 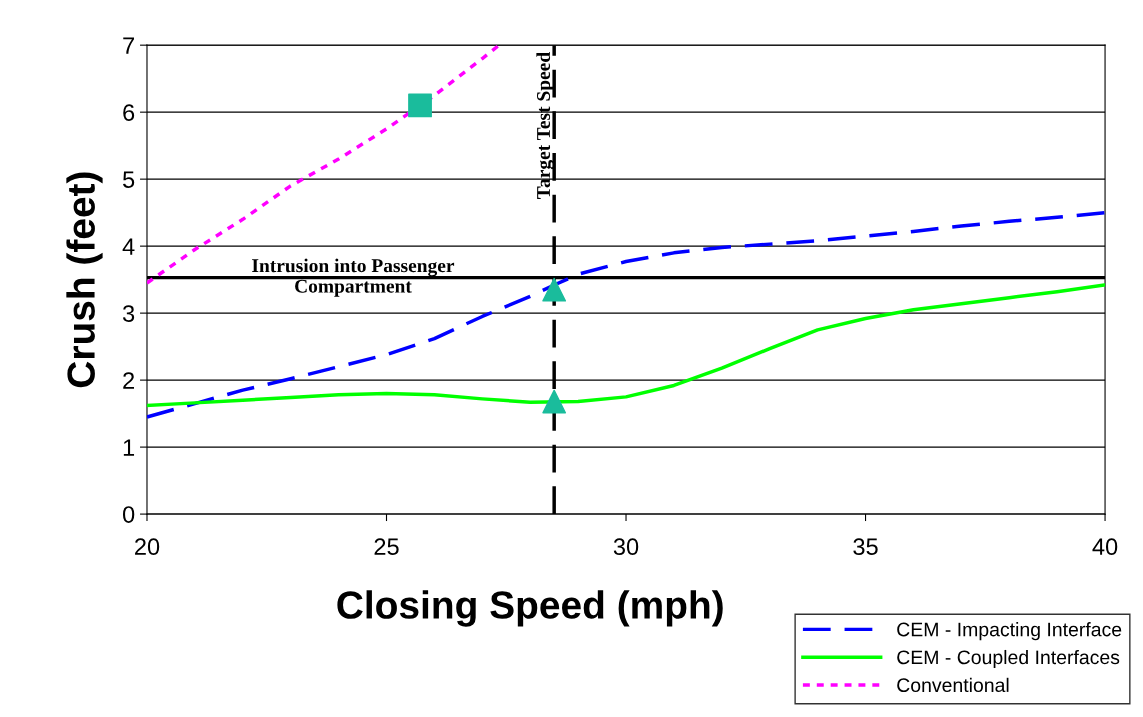 What do you see at coordinates (626, 547) in the screenshot?
I see `x-tick-label: 30` at bounding box center [626, 547].